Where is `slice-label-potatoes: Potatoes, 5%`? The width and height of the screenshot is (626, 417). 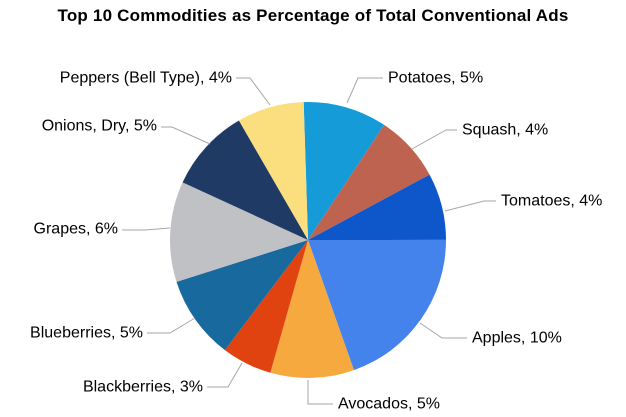 slice-label-potatoes: Potatoes, 5% is located at coordinates (435, 78).